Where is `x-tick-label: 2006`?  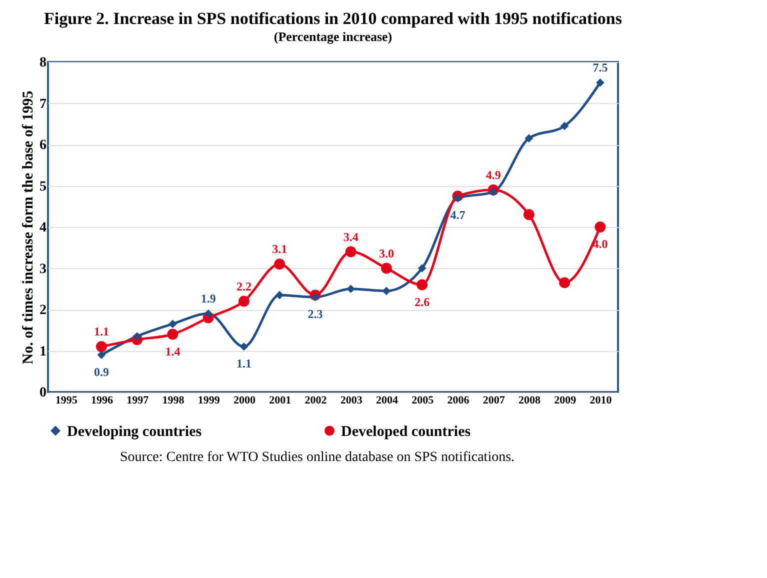 x-tick-label: 2006 is located at coordinates (458, 400).